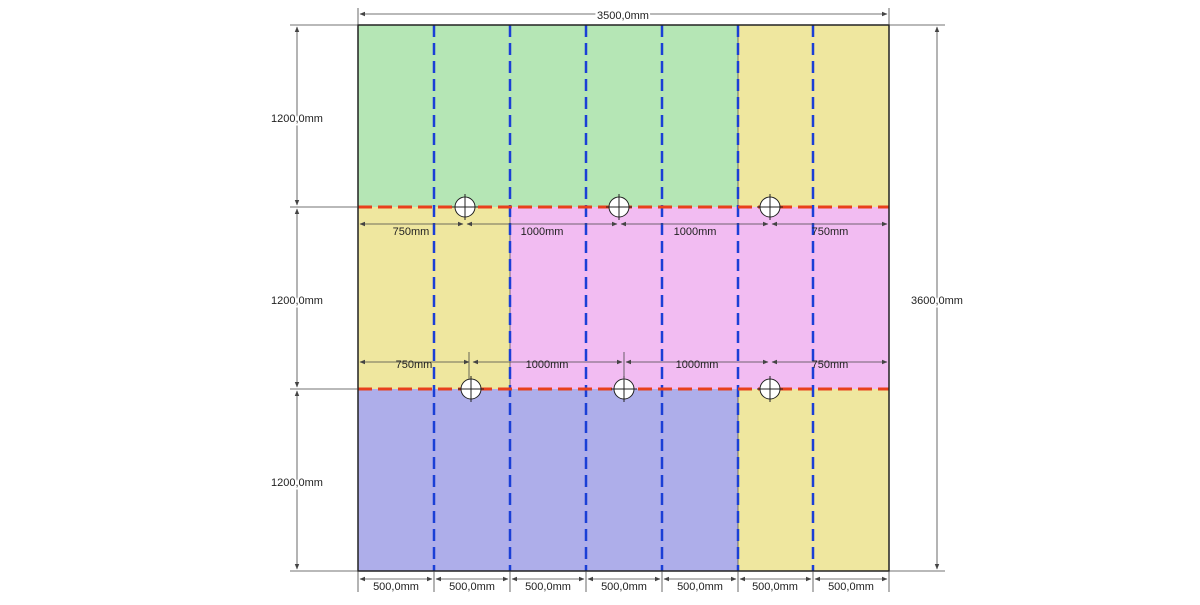 This screenshot has width=1200, height=605. What do you see at coordinates (937, 301) in the screenshot?
I see `overall-height-label: 3600,0mm` at bounding box center [937, 301].